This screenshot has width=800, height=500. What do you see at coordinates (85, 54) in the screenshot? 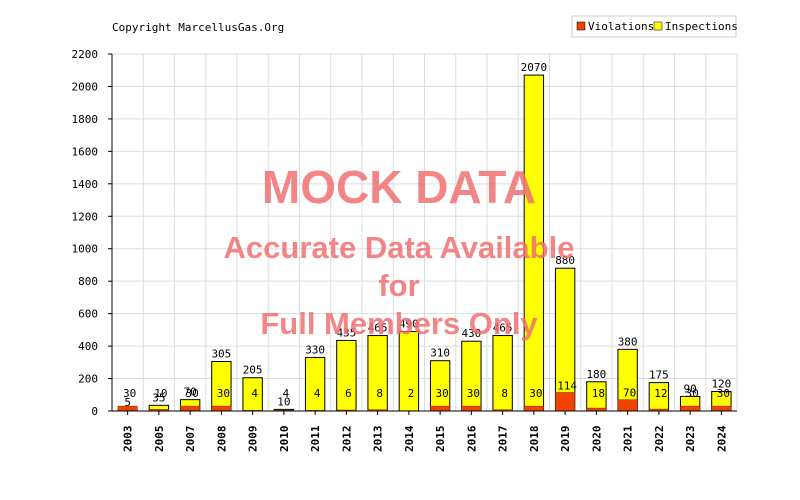
I see `y-tick-label: 2200` at bounding box center [85, 54].